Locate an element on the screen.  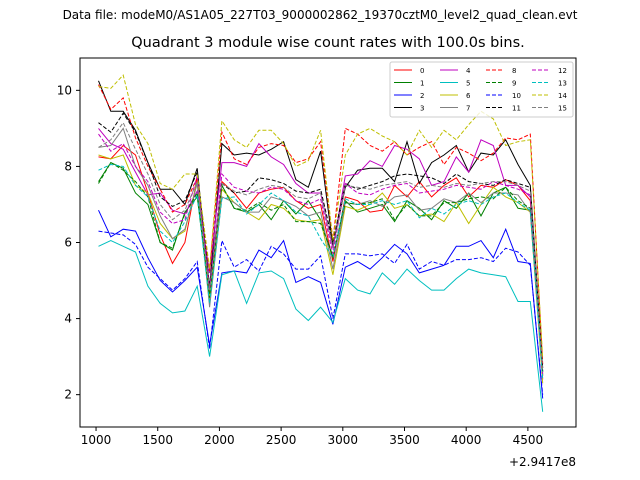
x-tick-label: 4500 is located at coordinates (528, 440).